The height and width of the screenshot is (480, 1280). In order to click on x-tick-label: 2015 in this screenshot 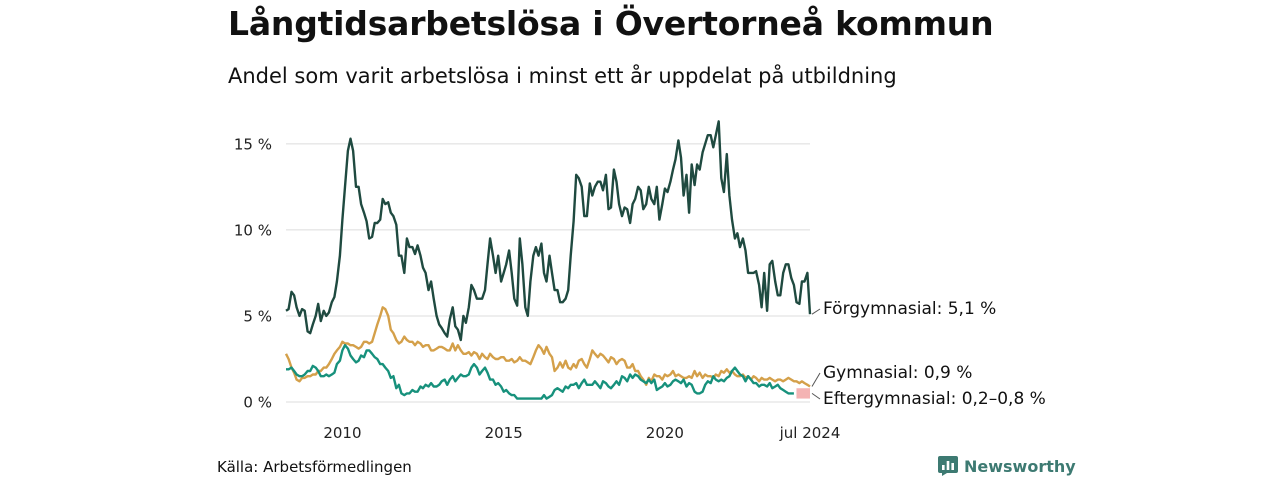, I will do `click(504, 433)`.